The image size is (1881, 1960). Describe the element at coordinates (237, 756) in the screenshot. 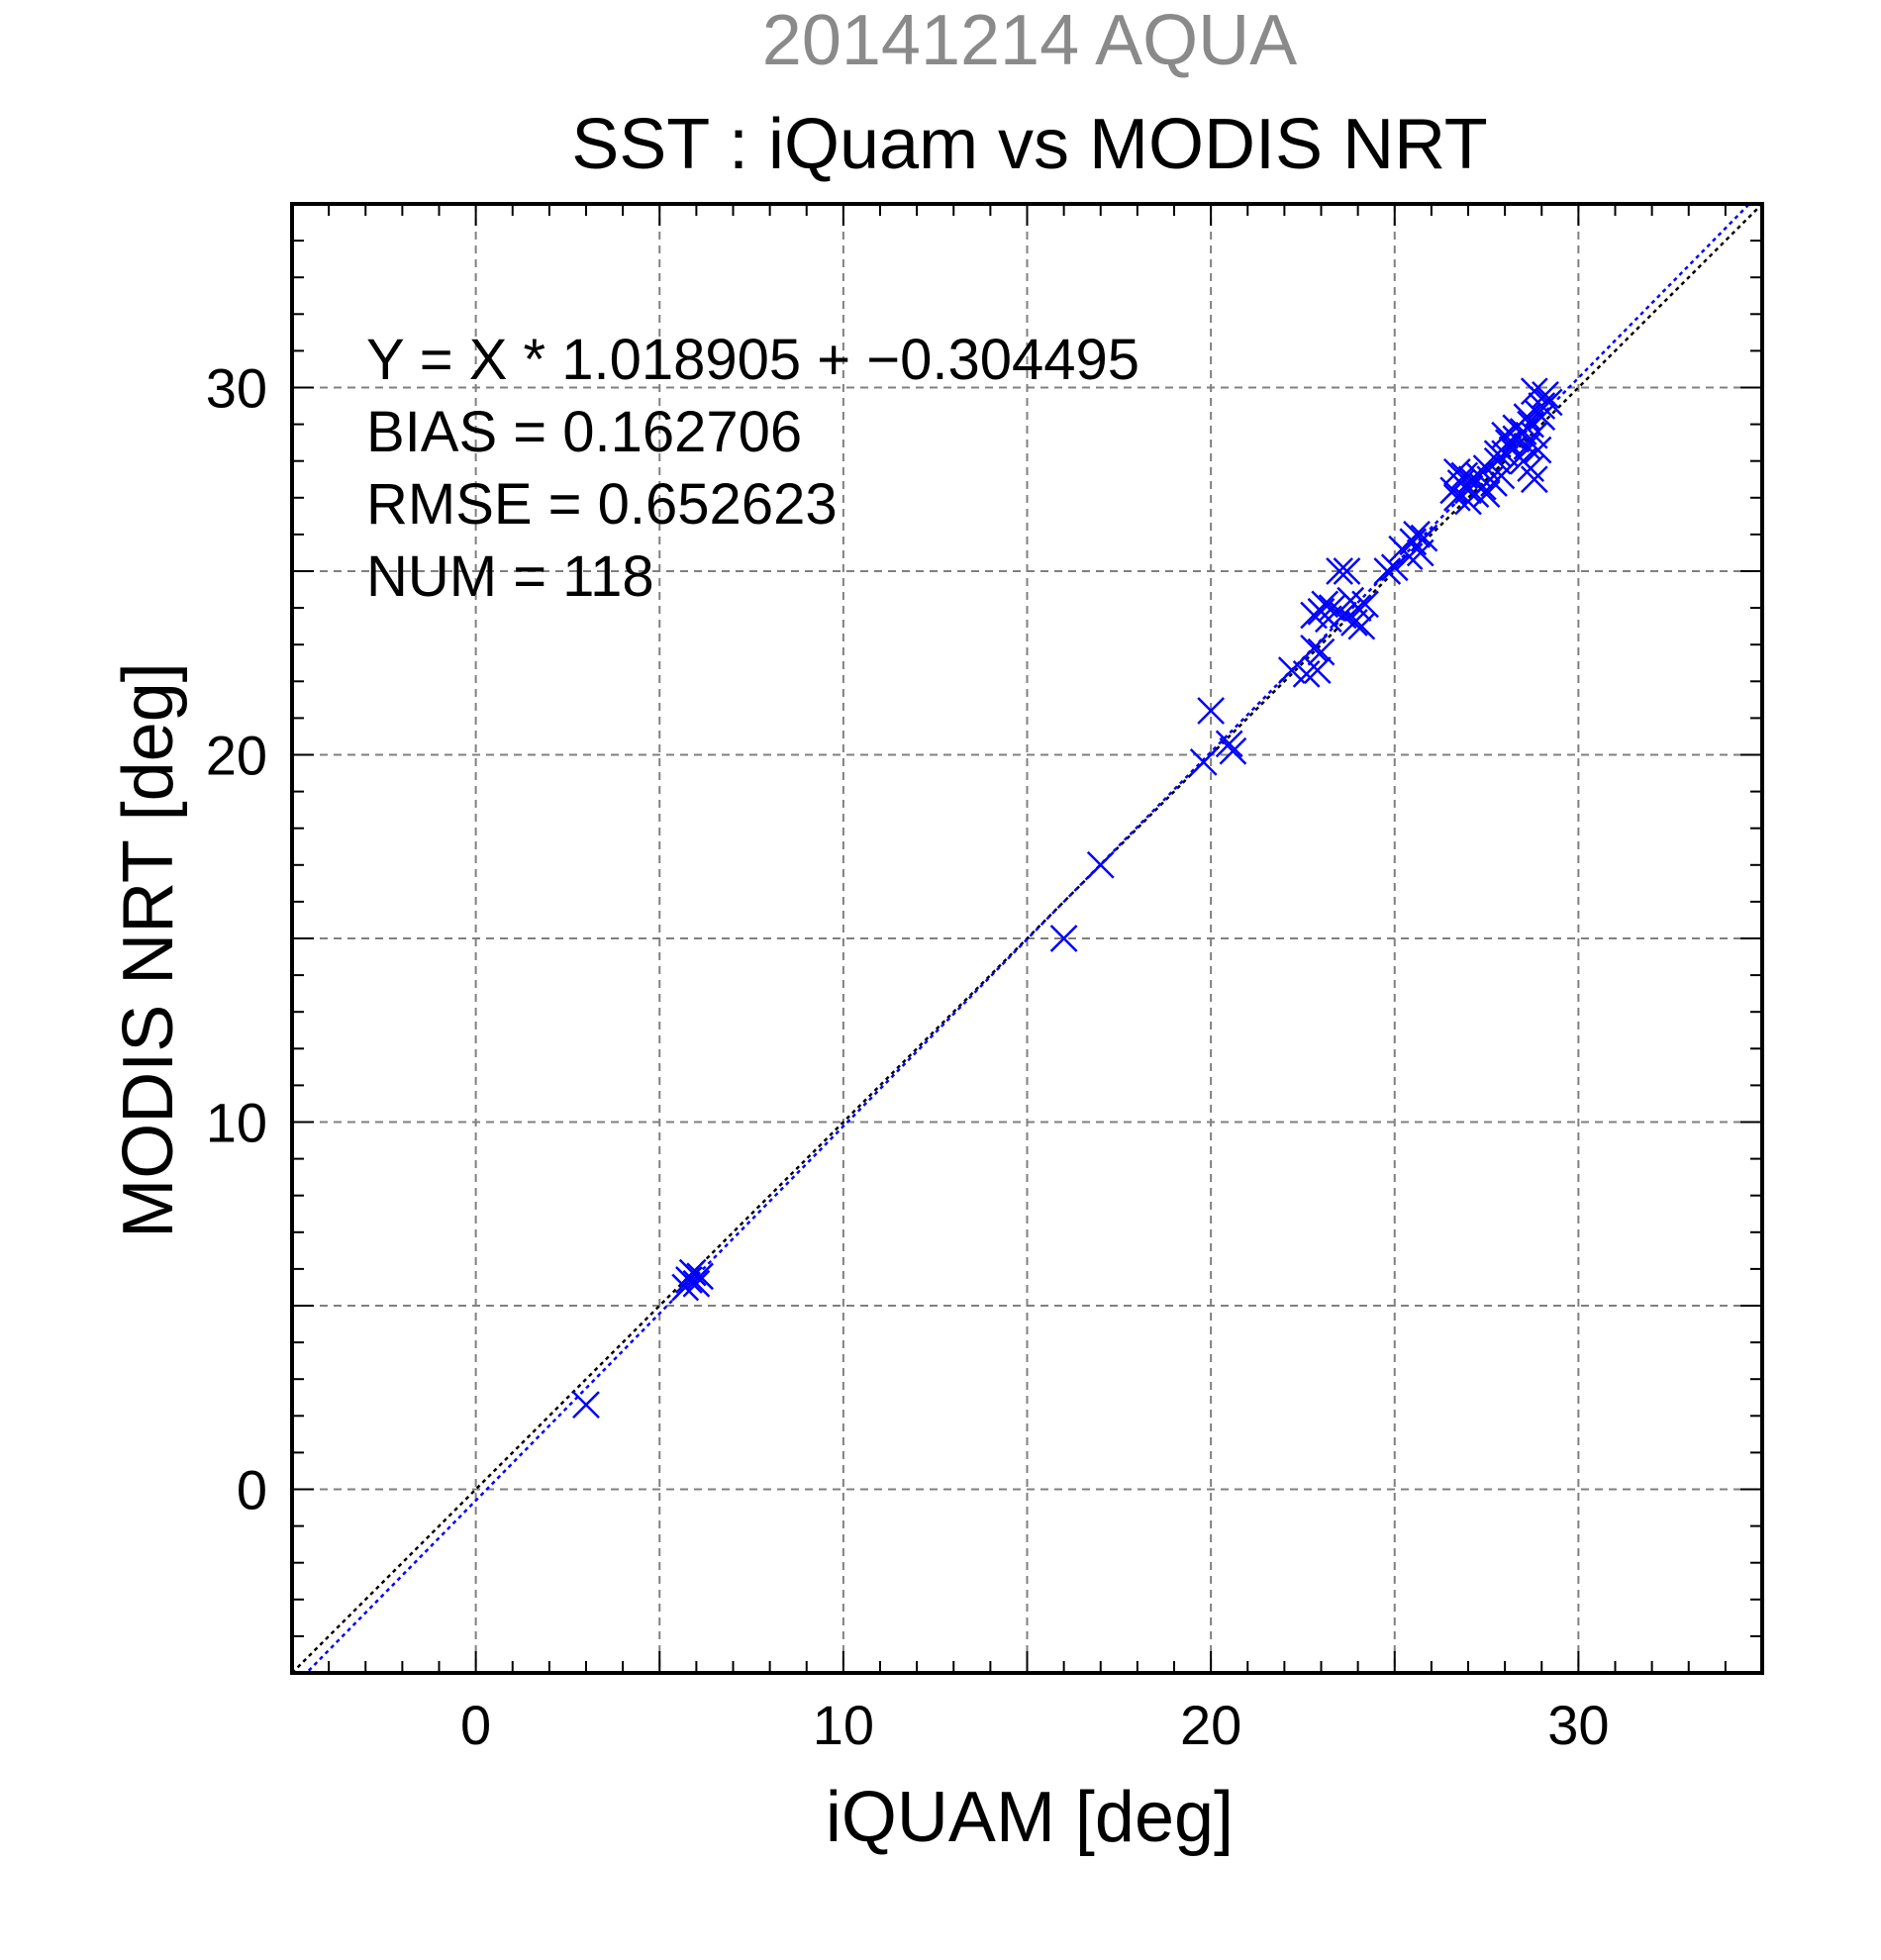

I see `y-tick-label: 20` at that location.